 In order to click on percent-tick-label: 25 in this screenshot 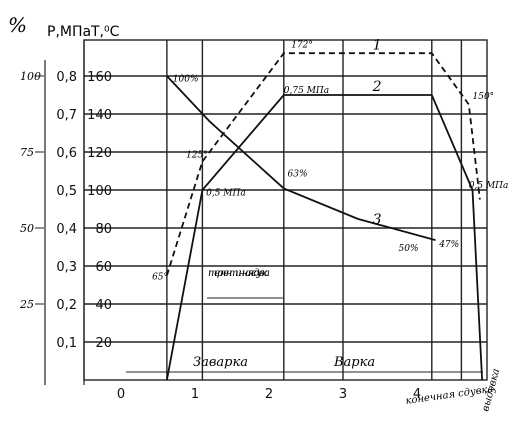, I will do `click(26, 304)`.